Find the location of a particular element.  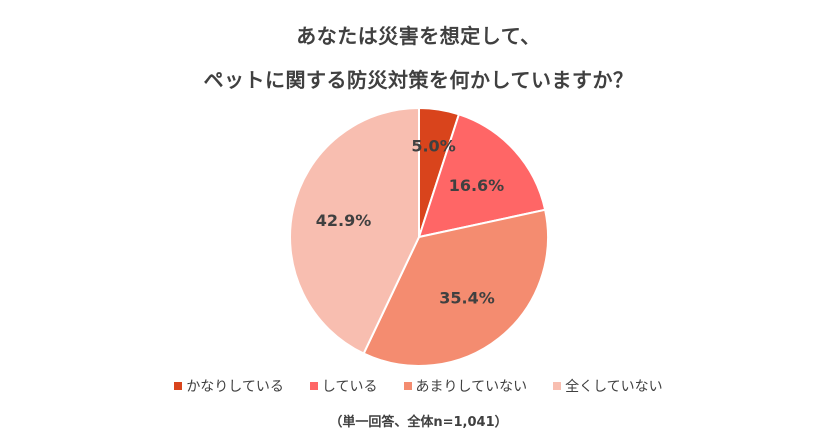

slice-label-0: 5.0% is located at coordinates (433, 145).